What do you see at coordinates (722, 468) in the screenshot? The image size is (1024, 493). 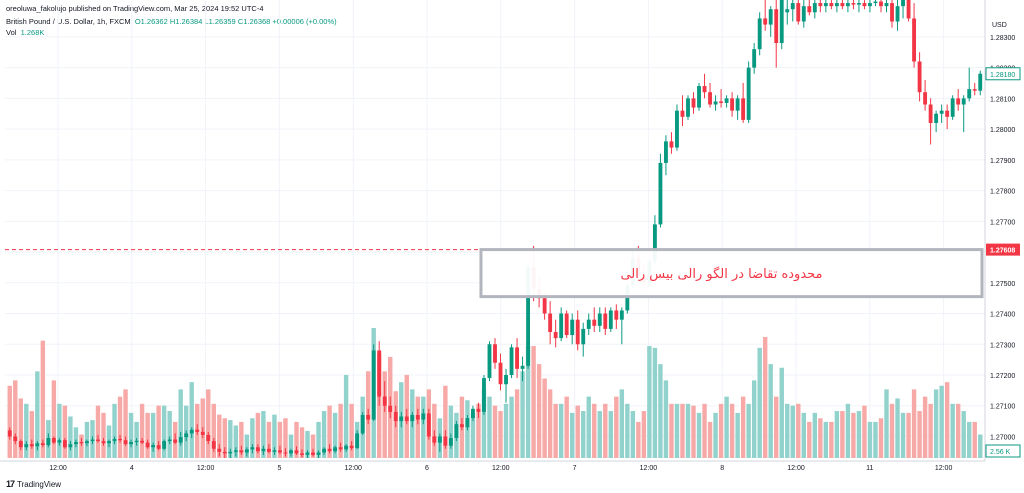 I see `time-tick-label: 8` at bounding box center [722, 468].